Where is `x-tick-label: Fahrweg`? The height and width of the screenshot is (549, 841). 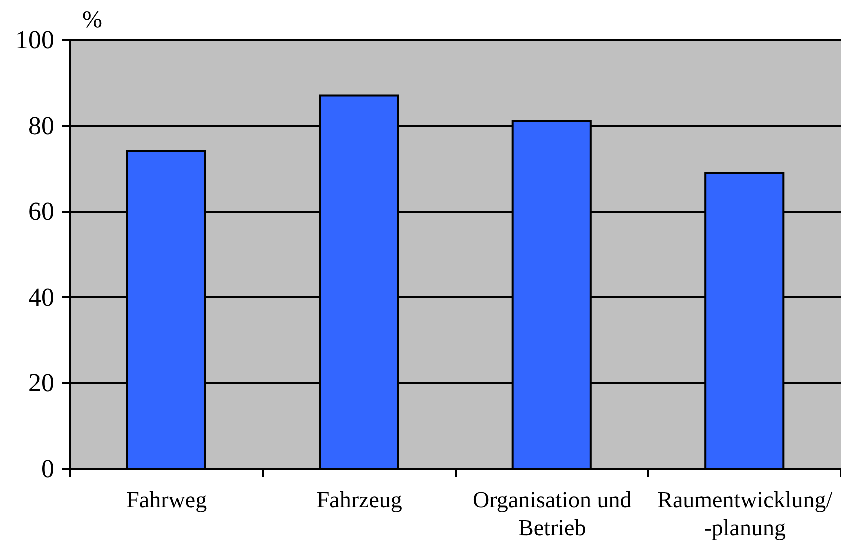 x-tick-label: Fahrweg is located at coordinates (167, 500).